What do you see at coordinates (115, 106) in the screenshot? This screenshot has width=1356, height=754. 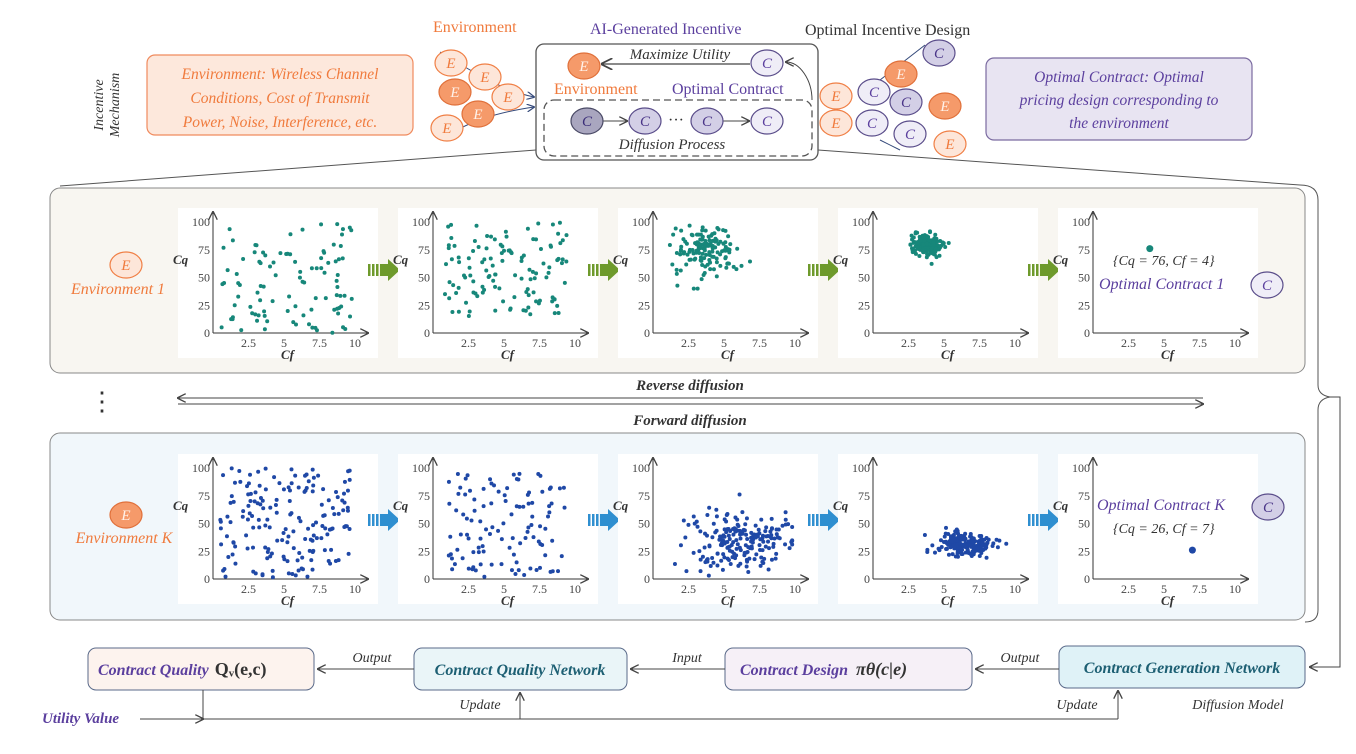 I see `side-label-line2: Mechanism` at bounding box center [115, 106].